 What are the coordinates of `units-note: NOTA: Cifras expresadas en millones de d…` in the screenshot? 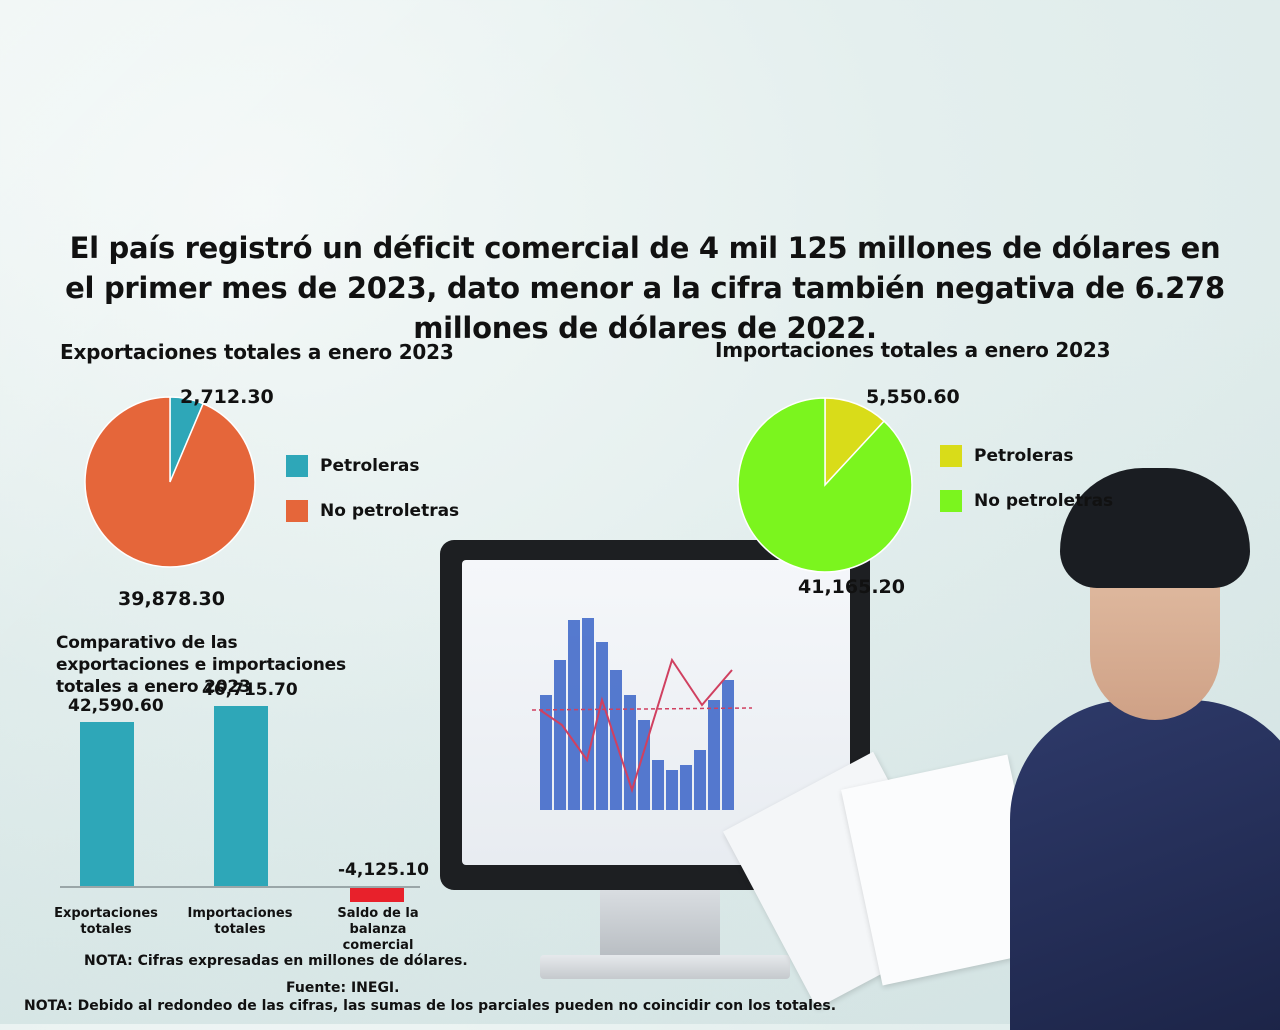 It's located at (276, 961).